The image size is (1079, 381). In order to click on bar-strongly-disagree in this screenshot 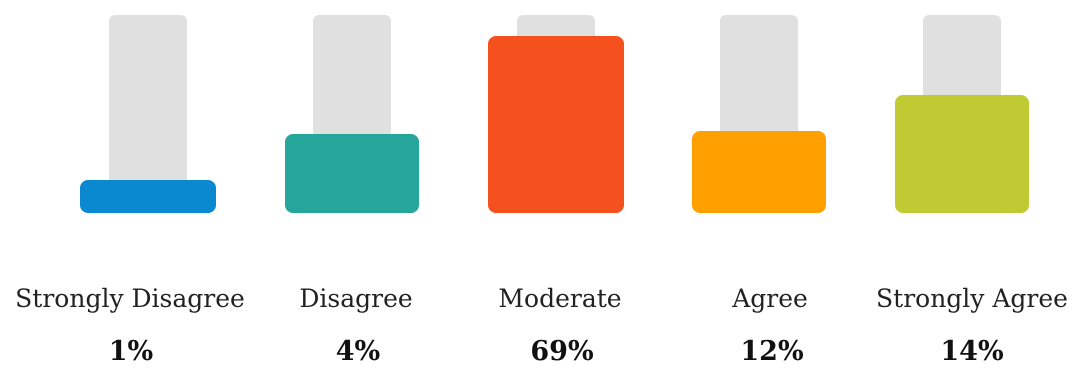, I will do `click(148, 196)`.